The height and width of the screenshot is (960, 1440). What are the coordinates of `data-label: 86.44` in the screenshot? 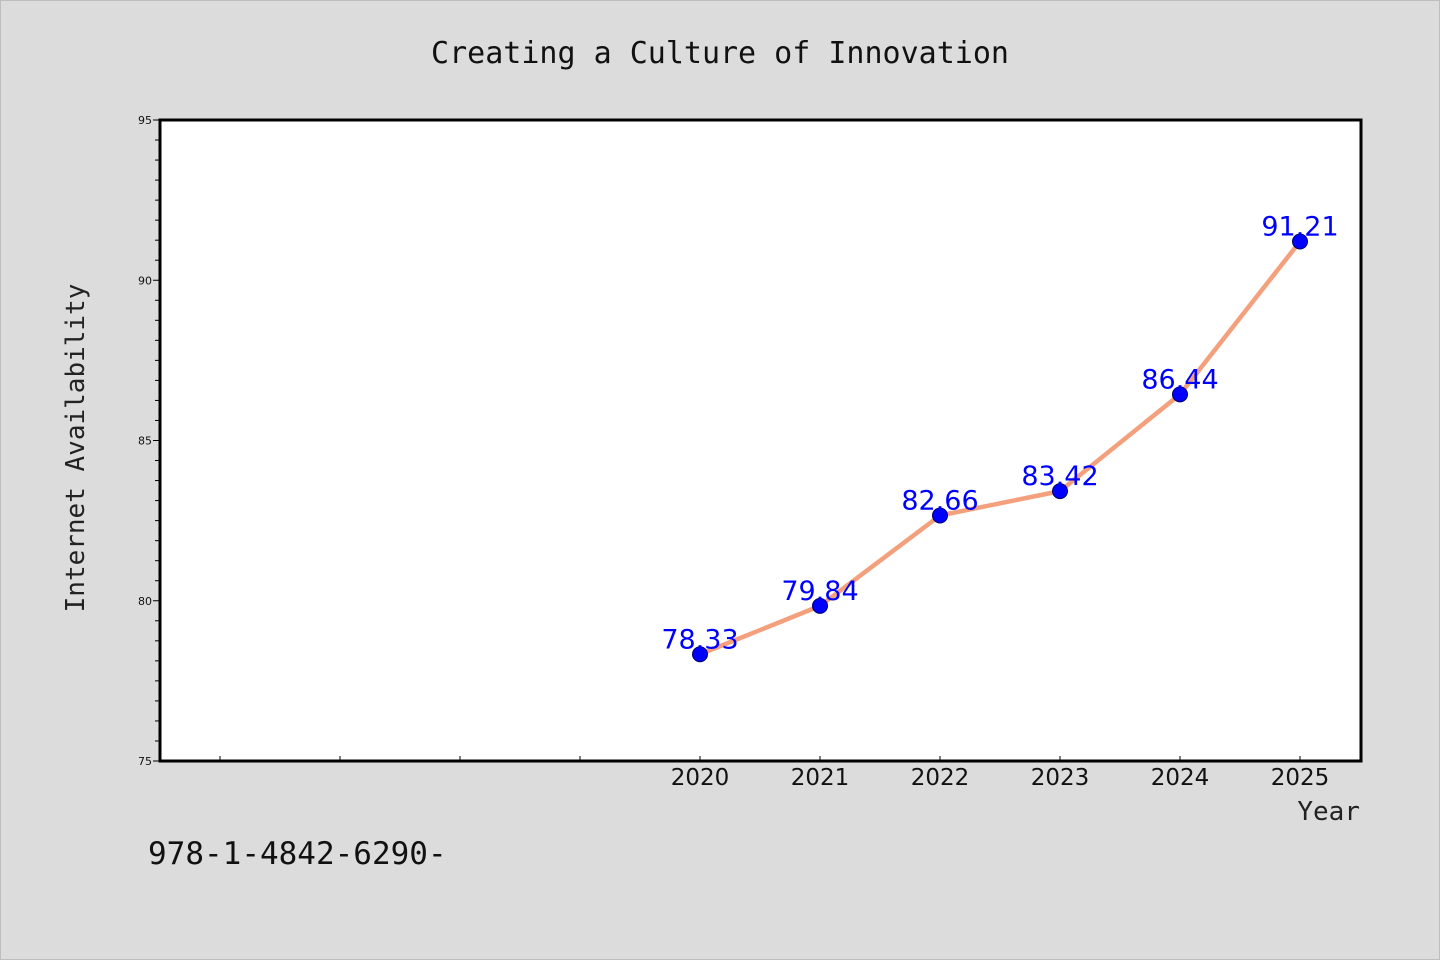 It's located at (1179, 379).